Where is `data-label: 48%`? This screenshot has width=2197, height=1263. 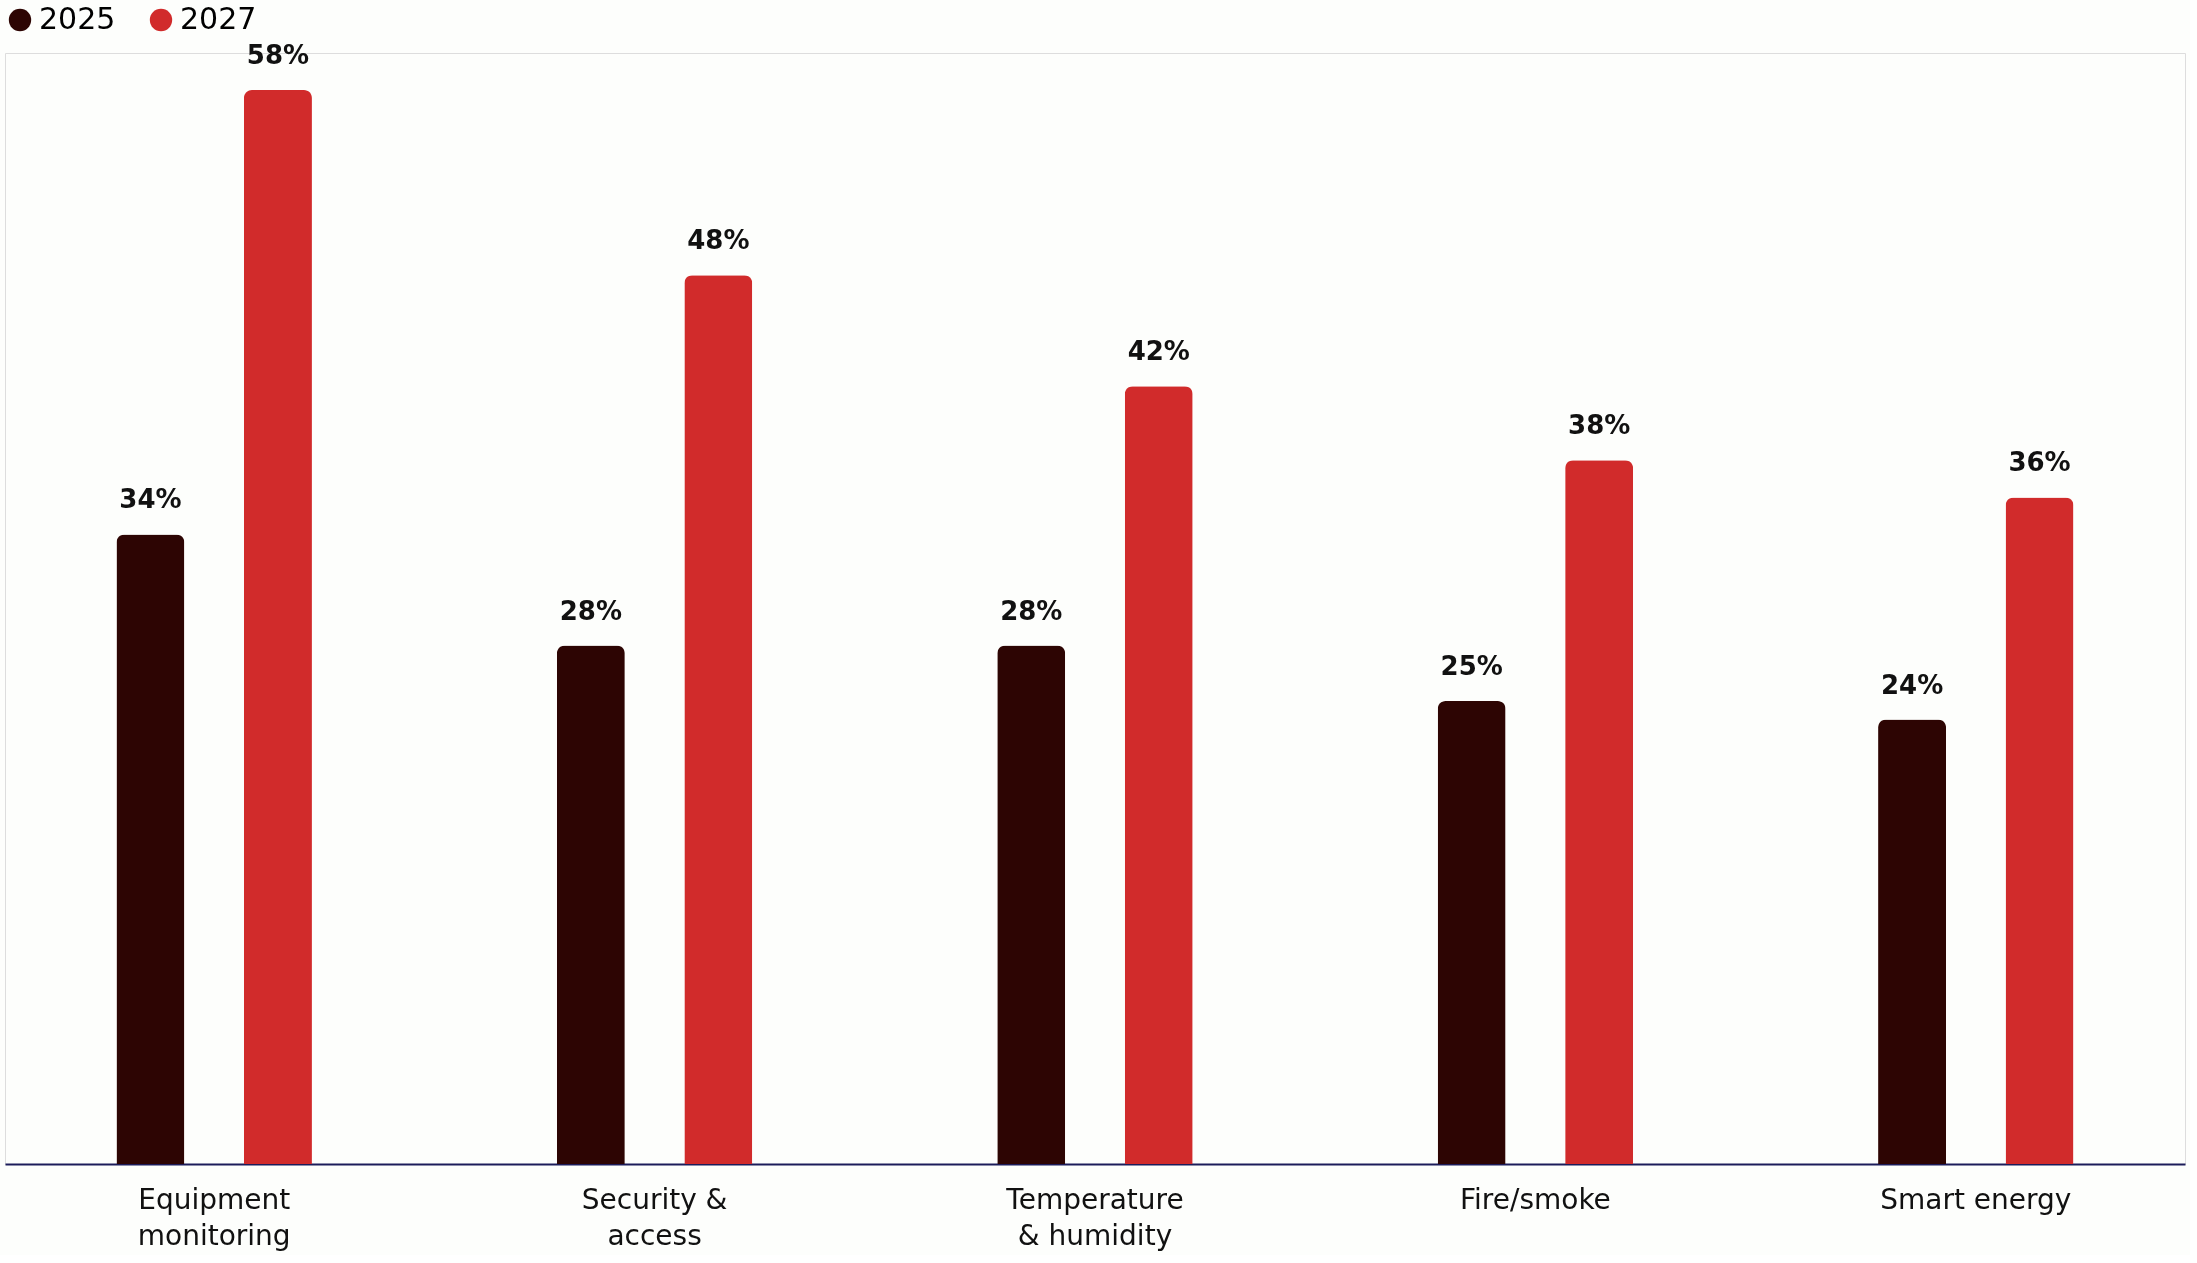
data-label: 48% is located at coordinates (718, 240).